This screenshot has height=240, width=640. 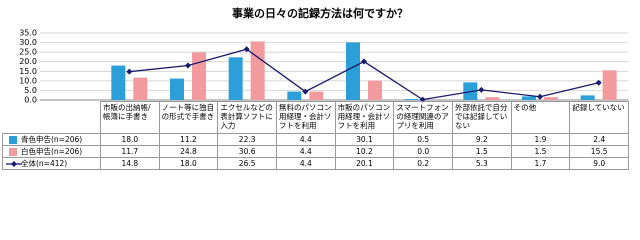 What do you see at coordinates (28, 71) in the screenshot?
I see `y-tick-label: 15.0` at bounding box center [28, 71].